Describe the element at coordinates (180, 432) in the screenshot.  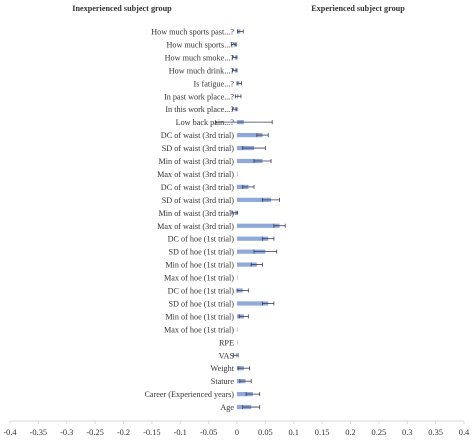
I see `x-tick-label: -0.1` at that location.